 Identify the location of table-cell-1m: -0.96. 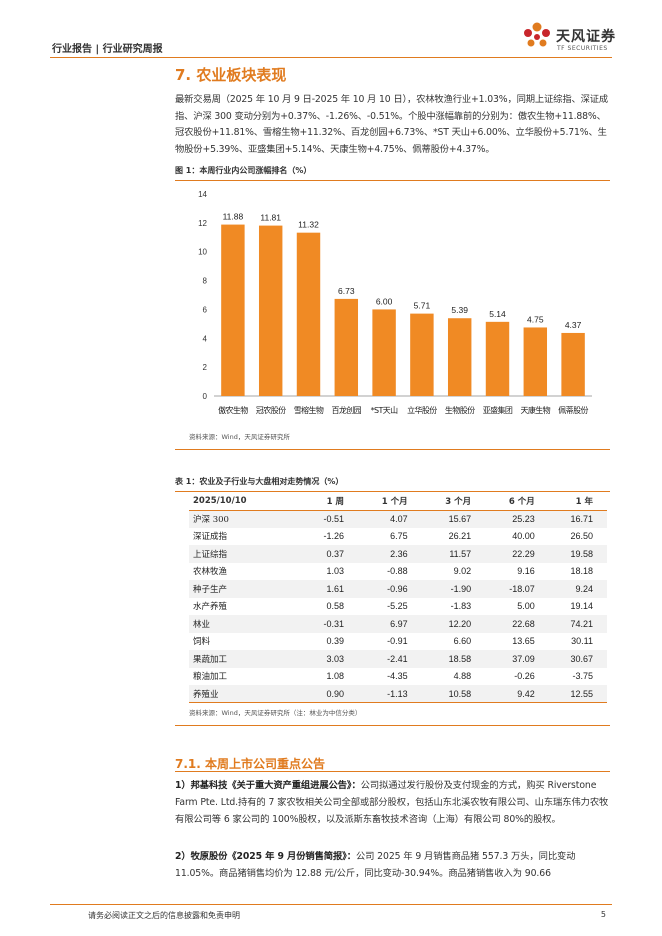
(390, 589).